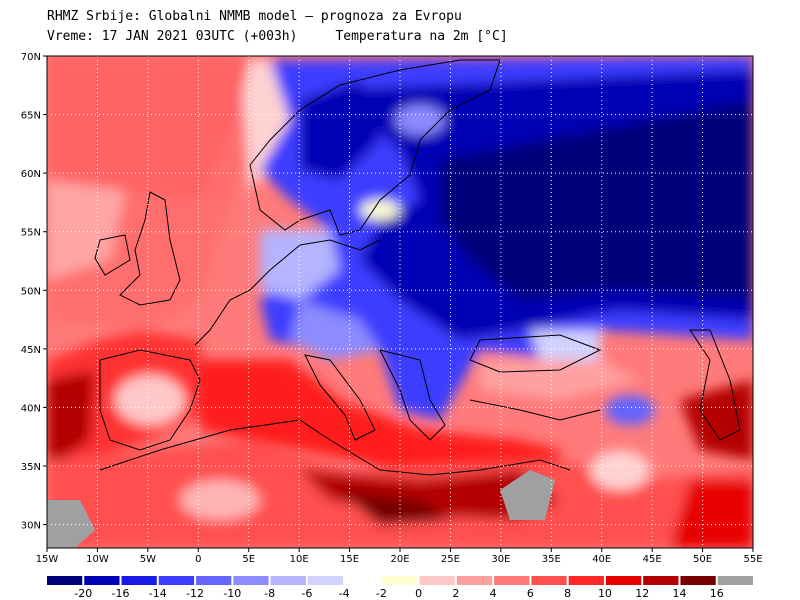 This screenshot has height=600, width=800. I want to click on legend-label: -16, so click(121, 593).